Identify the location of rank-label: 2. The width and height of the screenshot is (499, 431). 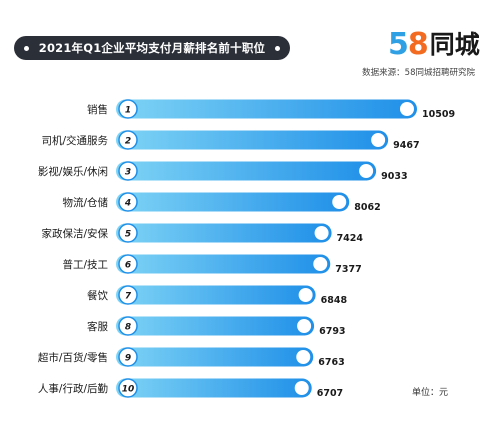
(128, 142).